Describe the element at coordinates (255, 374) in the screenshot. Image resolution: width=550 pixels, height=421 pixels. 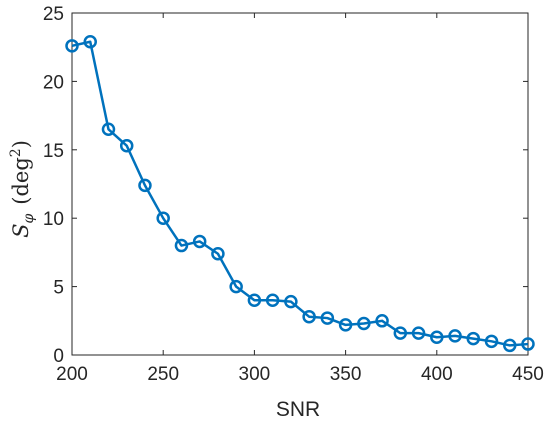
I see `x-tick-label: 300` at that location.